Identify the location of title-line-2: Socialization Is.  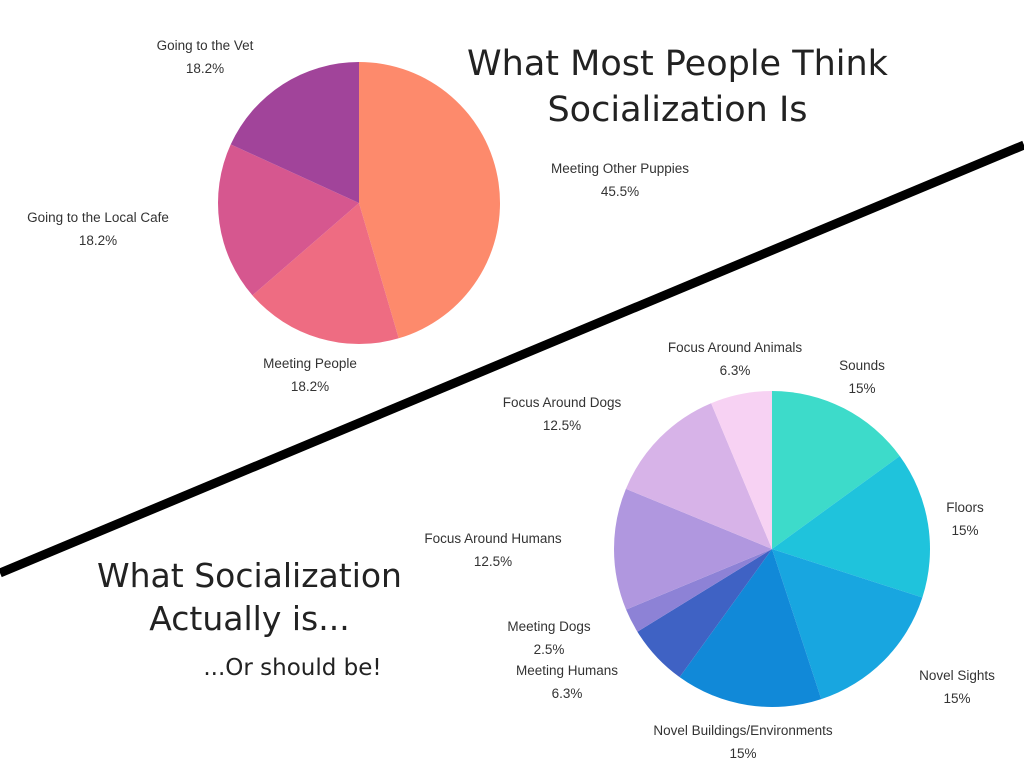
(677, 109).